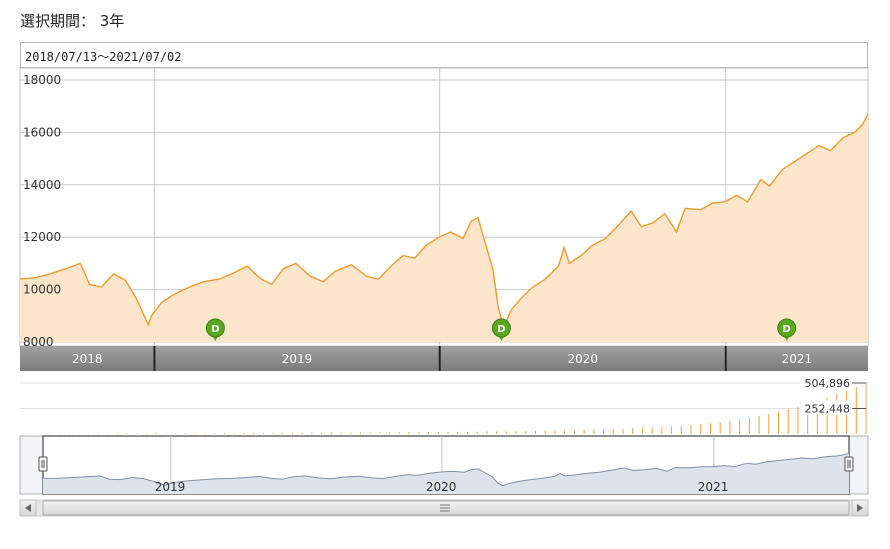  I want to click on year-label: 2018, so click(87, 359).